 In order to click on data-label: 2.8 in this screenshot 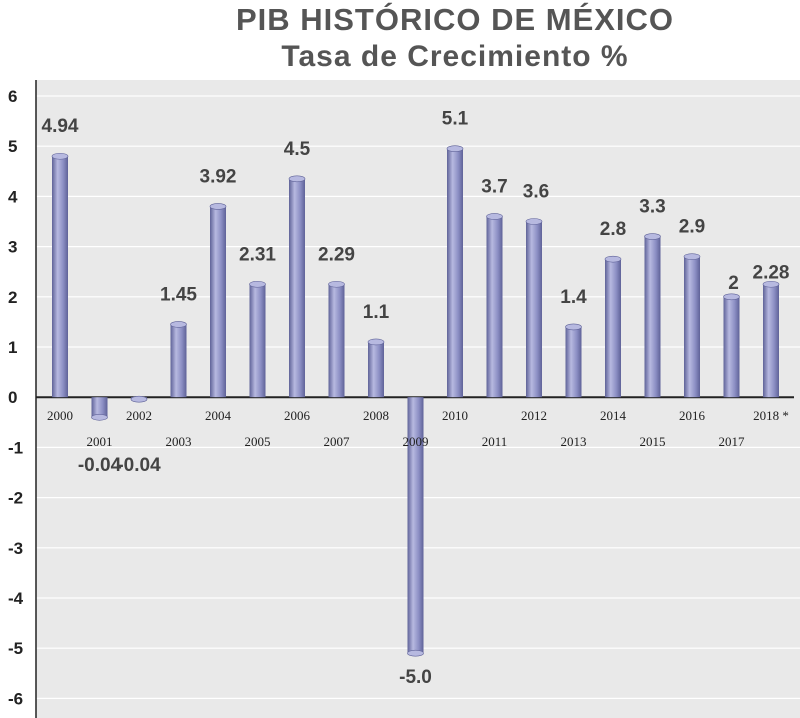, I will do `click(613, 229)`.